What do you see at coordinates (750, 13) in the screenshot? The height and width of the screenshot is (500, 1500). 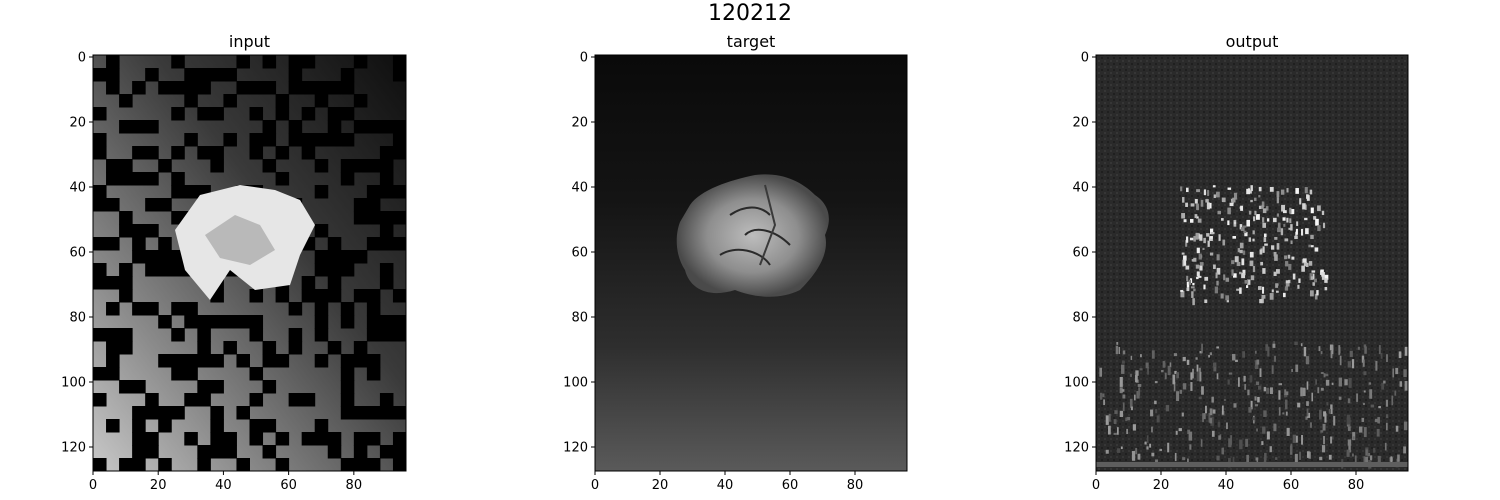 I see `figure-title: 120212` at bounding box center [750, 13].